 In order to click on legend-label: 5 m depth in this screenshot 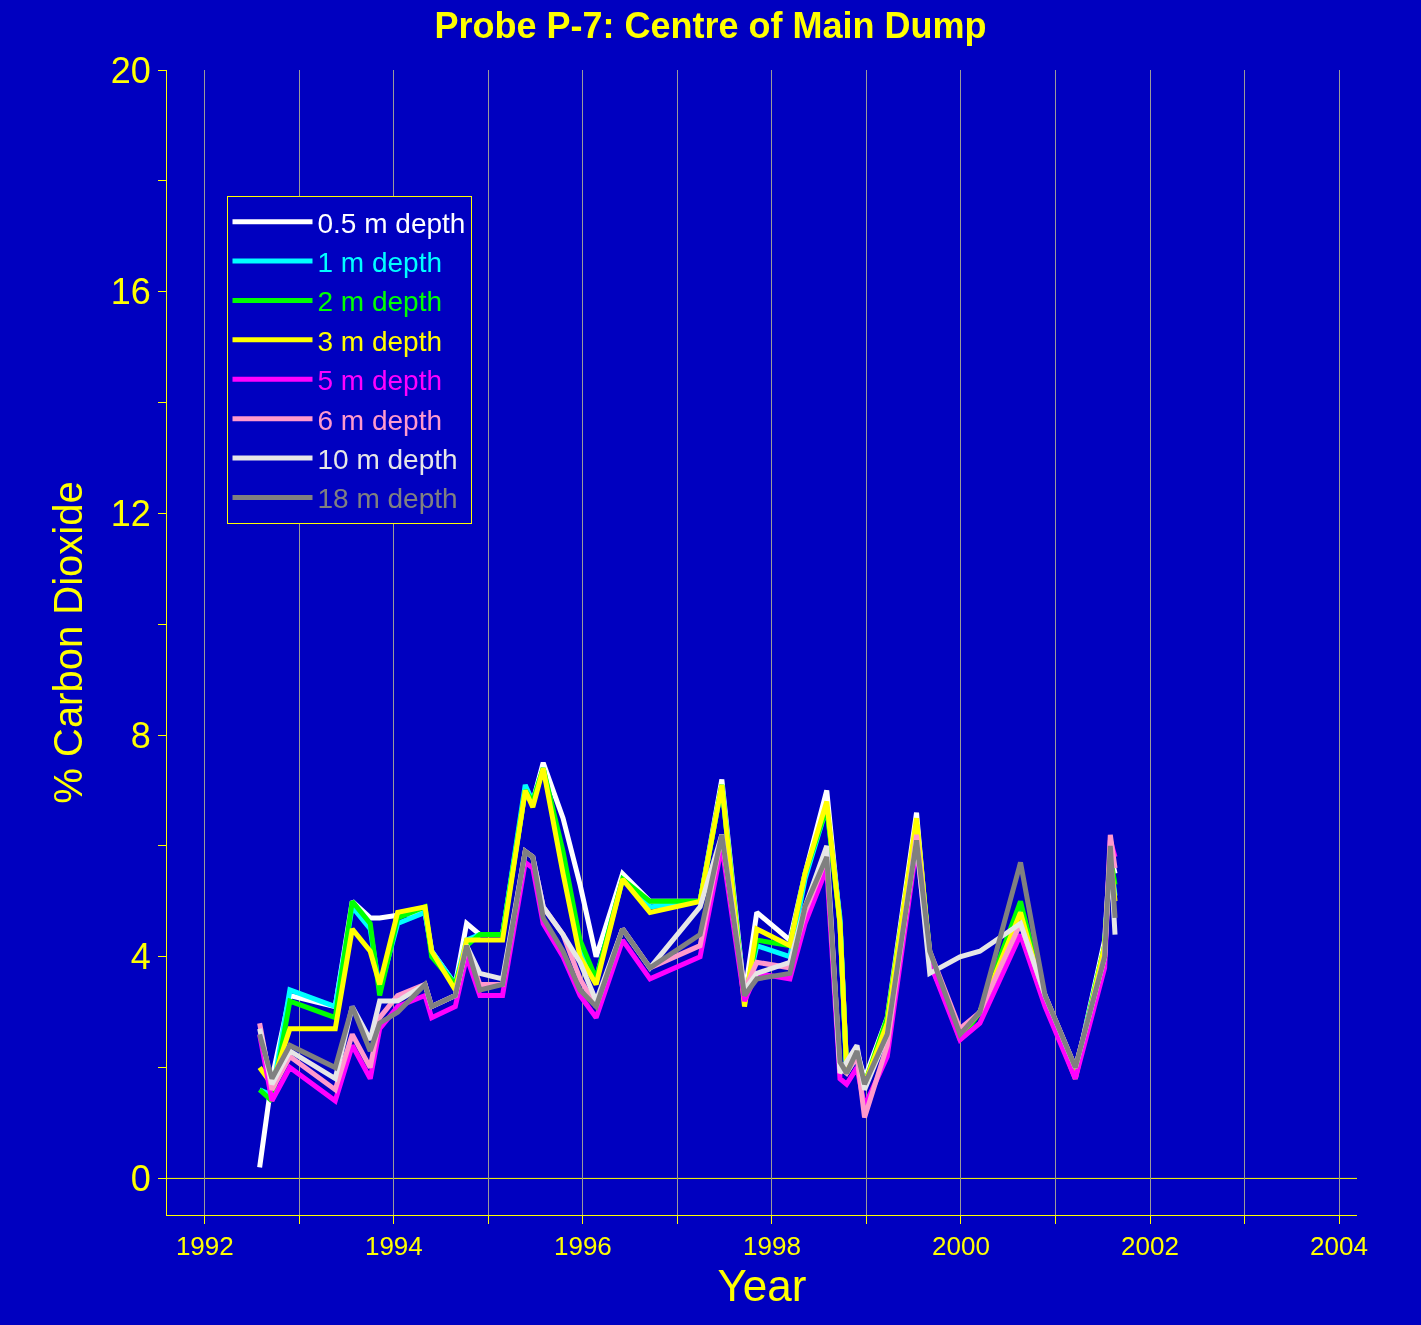, I will do `click(380, 381)`.